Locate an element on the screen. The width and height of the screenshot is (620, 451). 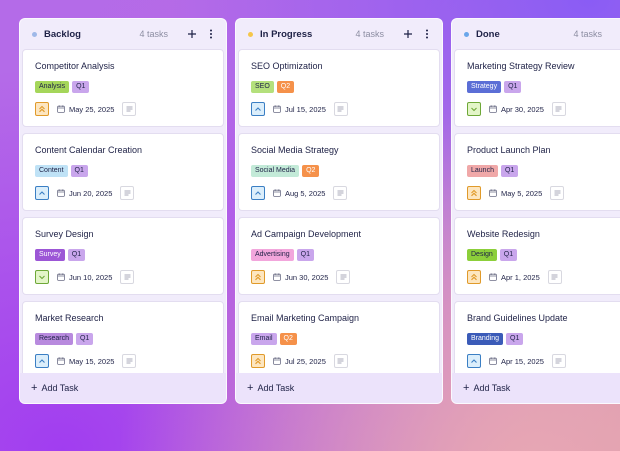
column-header: Done 4 tasks is located at coordinates (536, 34).